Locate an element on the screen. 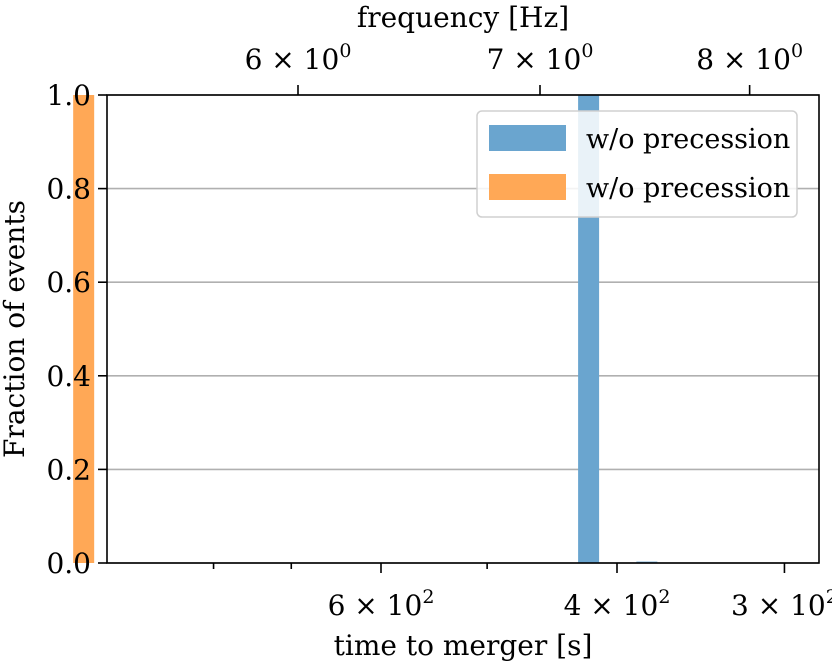 Image resolution: width=832 pixels, height=667 pixels. legend-swatch-blue is located at coordinates (527, 138).